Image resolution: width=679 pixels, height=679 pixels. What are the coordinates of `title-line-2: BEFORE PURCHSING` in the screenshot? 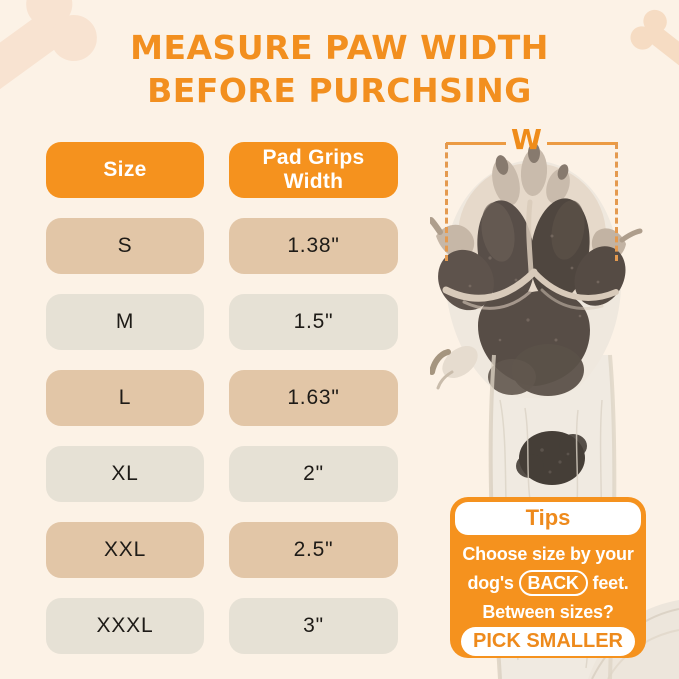 It's located at (339, 90).